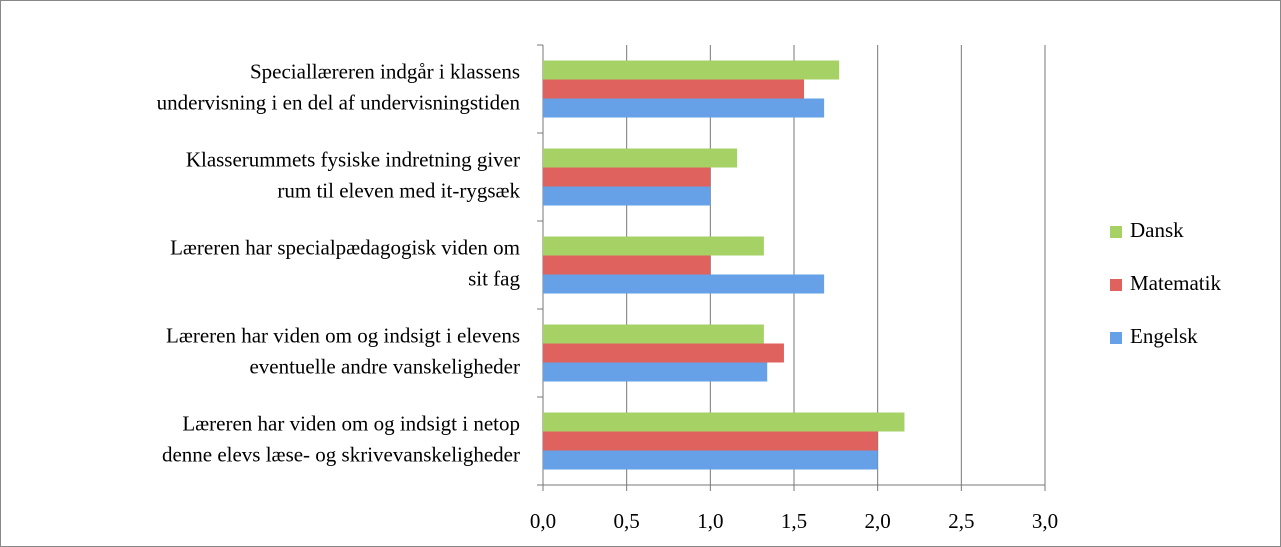  What do you see at coordinates (345, 247) in the screenshot?
I see `y-tick-label: Læreren har specialpædagogisk viden om` at bounding box center [345, 247].